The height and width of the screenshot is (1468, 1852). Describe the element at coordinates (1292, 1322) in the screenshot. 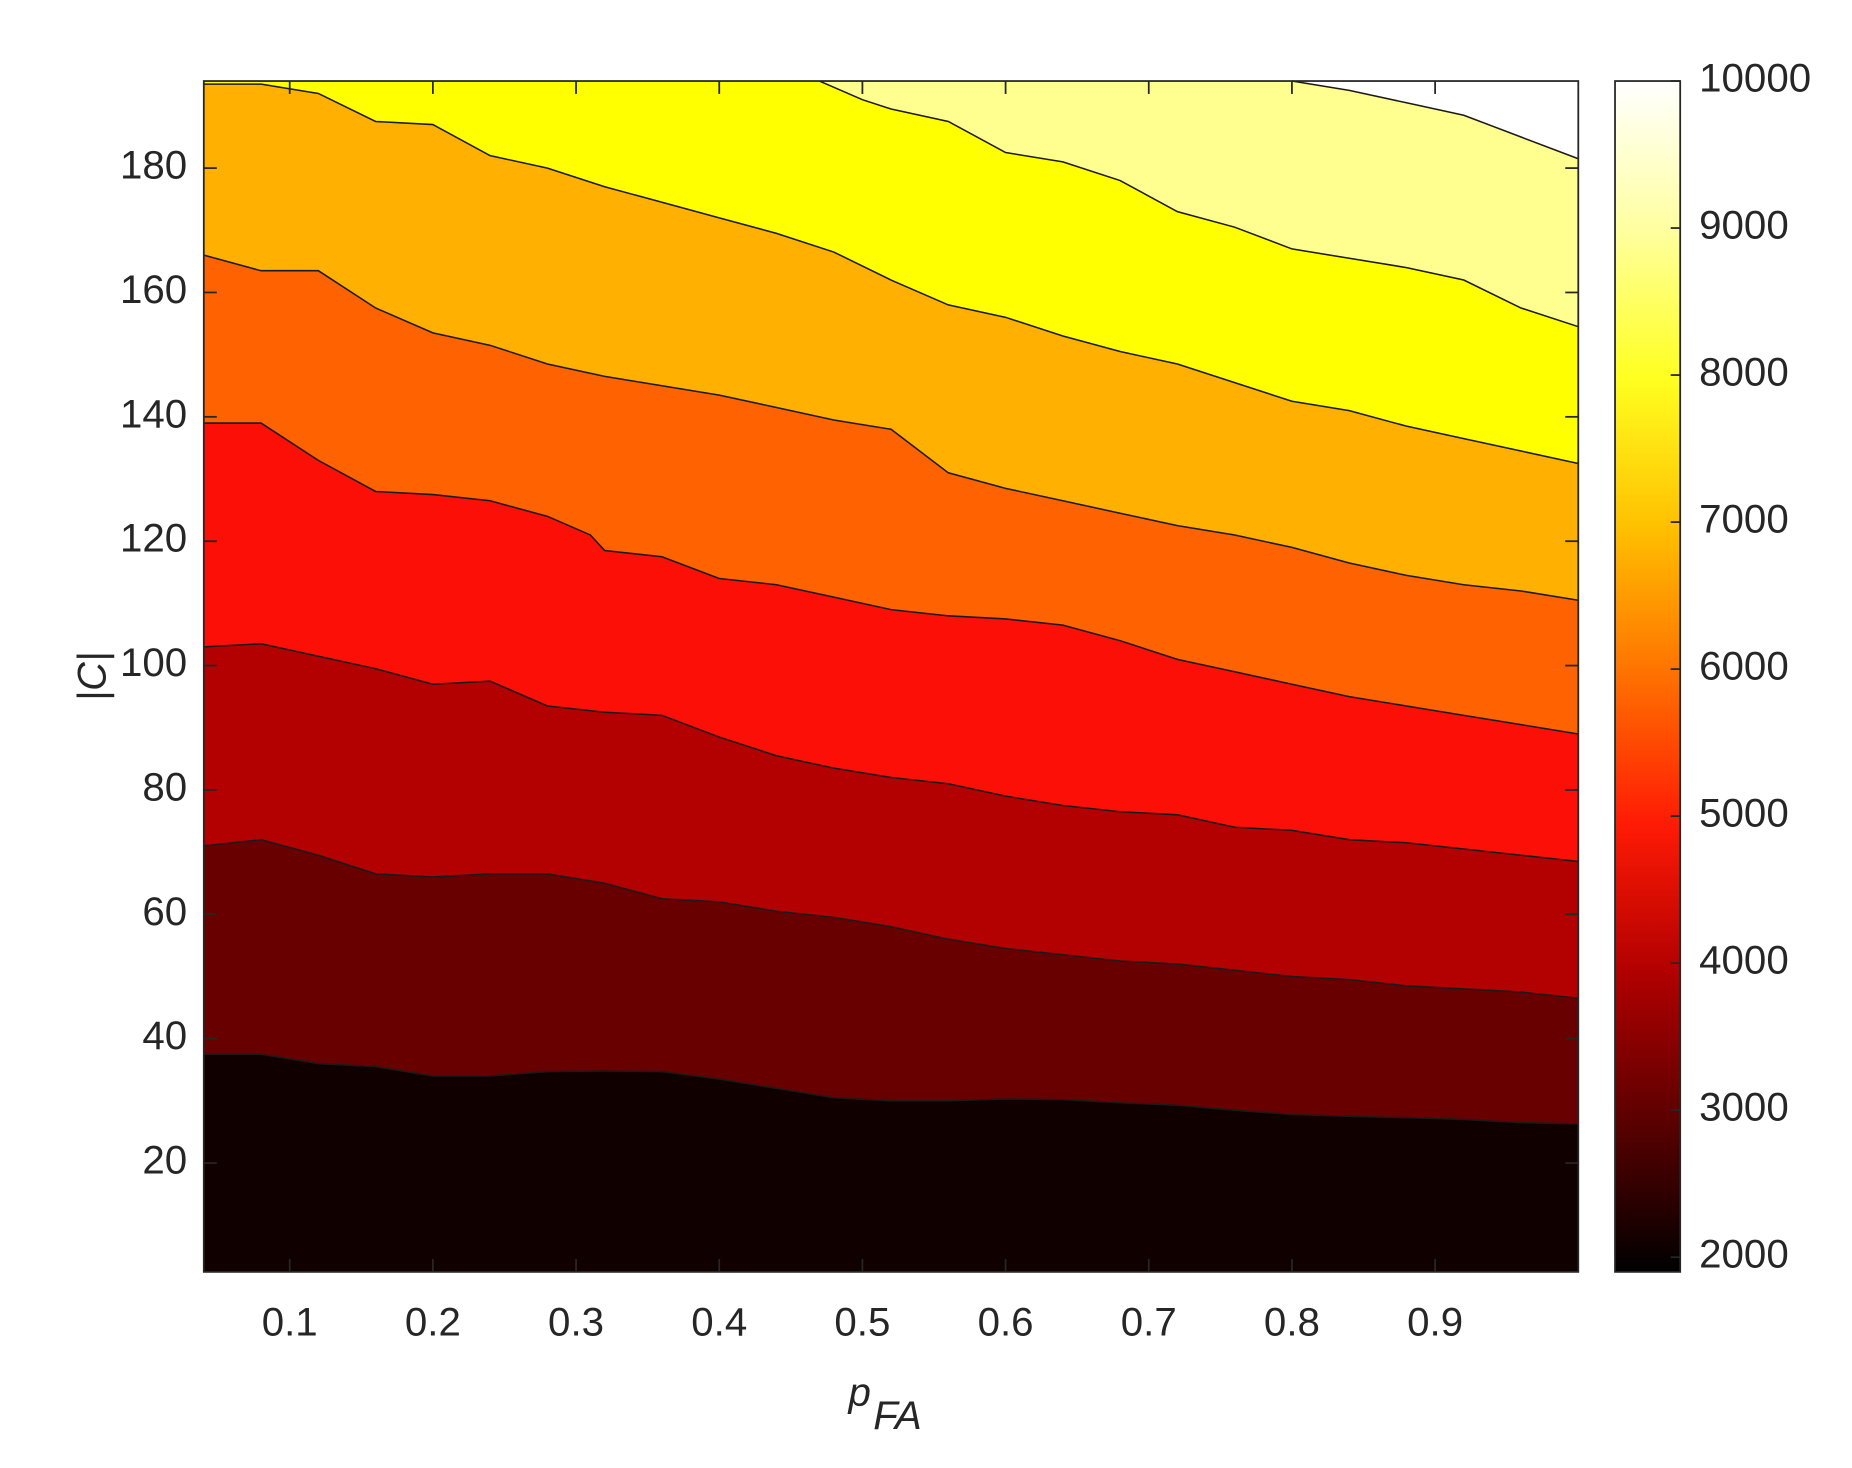

I see `x-tick-label: 0.8` at that location.